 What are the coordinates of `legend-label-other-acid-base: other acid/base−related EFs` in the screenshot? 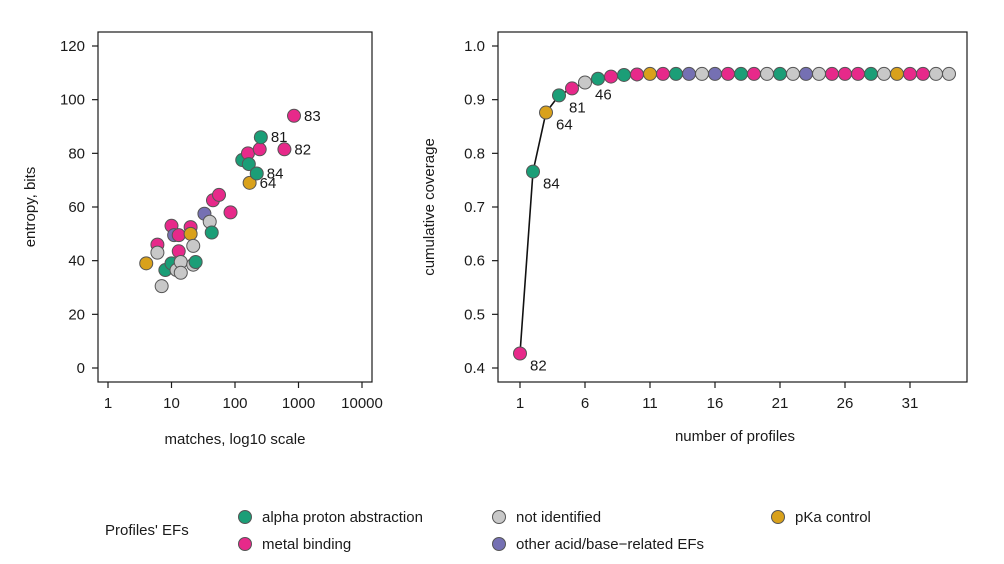 It's located at (610, 544).